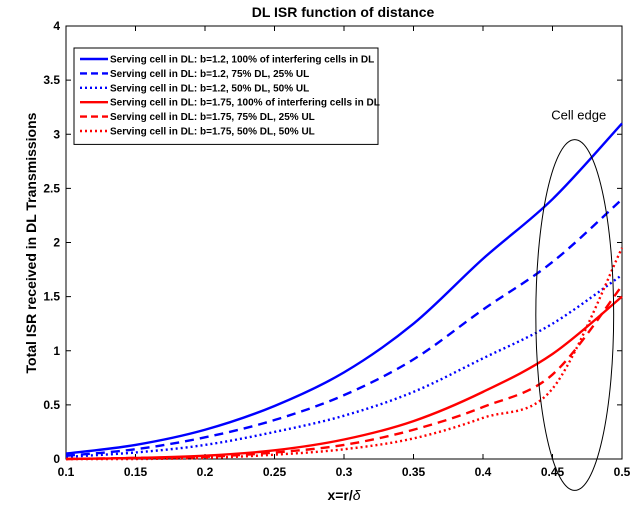  I want to click on y-tick-label: 1, so click(56, 351).